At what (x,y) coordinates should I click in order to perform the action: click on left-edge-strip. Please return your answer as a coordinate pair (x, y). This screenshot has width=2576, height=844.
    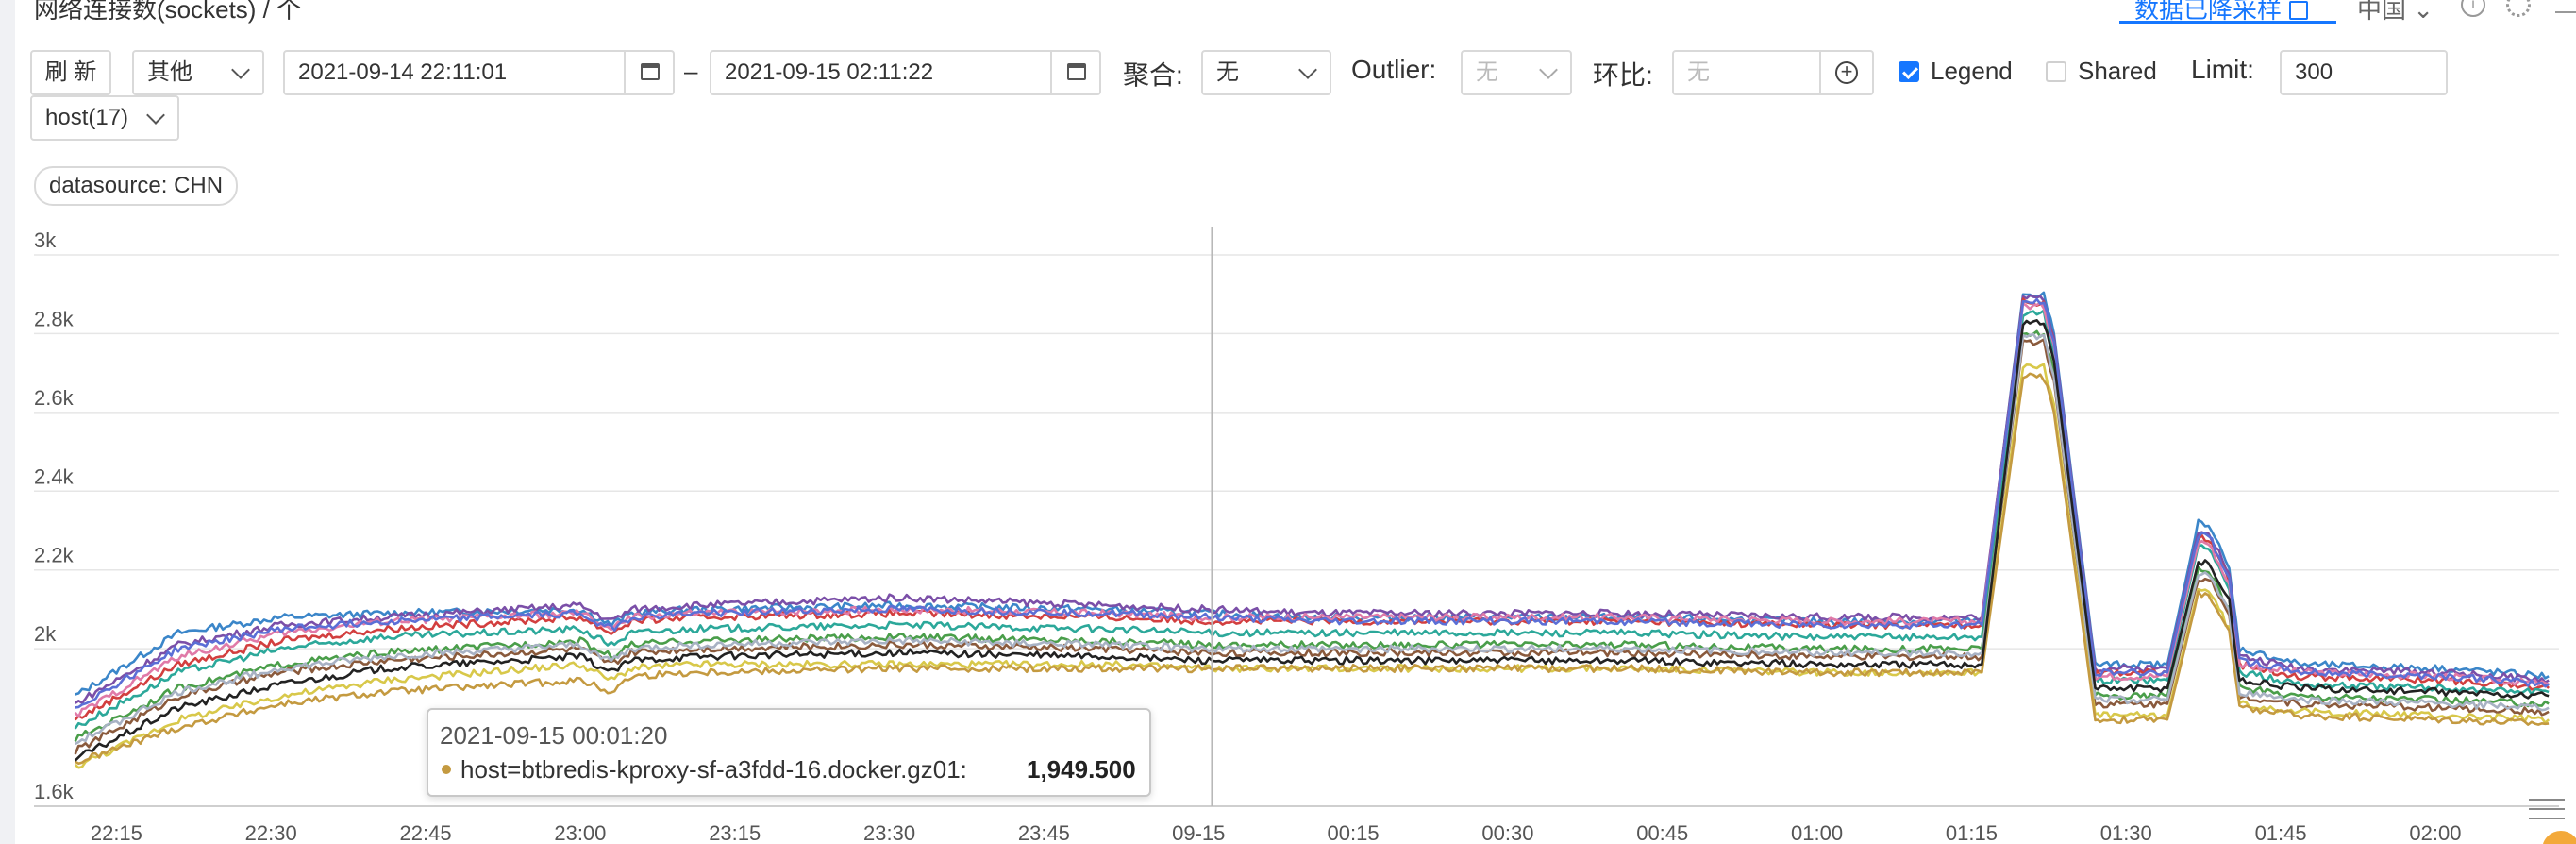
    Looking at the image, I should click on (7, 422).